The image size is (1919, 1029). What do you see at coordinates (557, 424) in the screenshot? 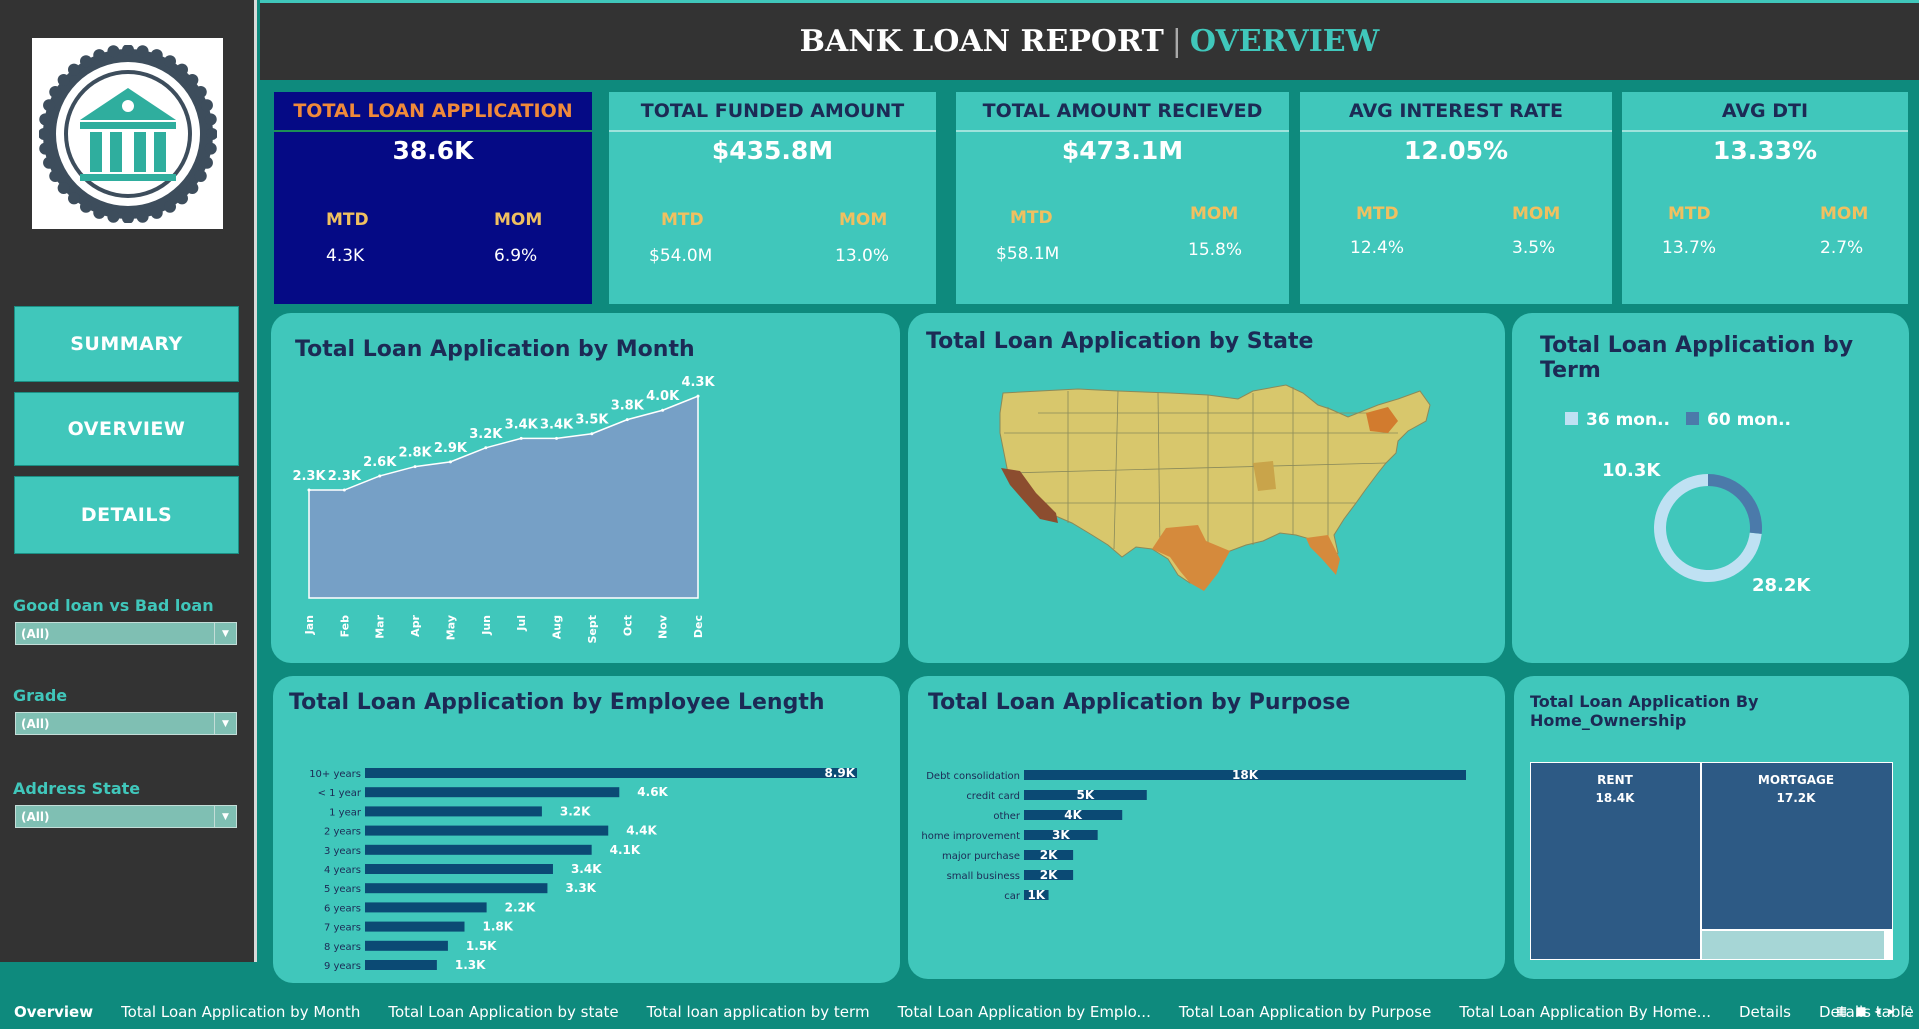
I see `month-data-label: 3.4K` at bounding box center [557, 424].